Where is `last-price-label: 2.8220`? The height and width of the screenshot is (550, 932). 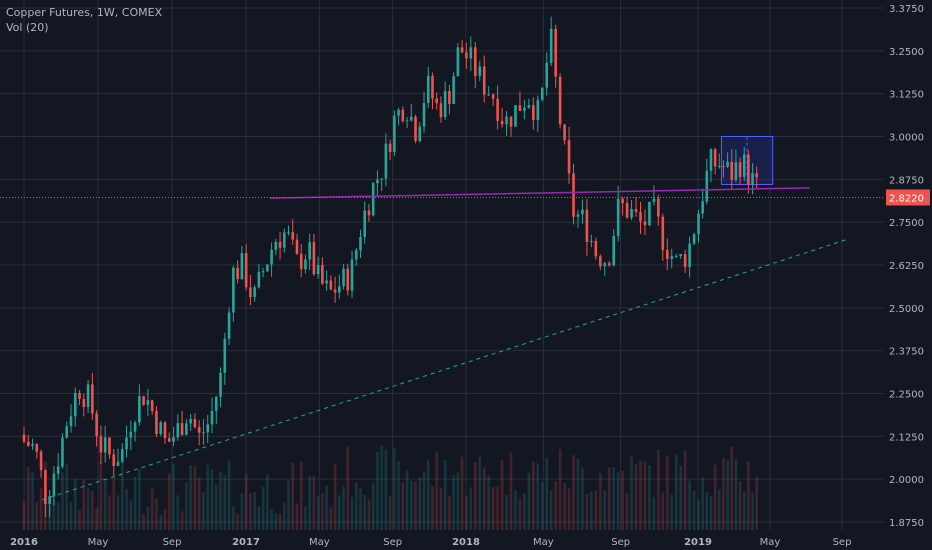 last-price-label: 2.8220 is located at coordinates (906, 198).